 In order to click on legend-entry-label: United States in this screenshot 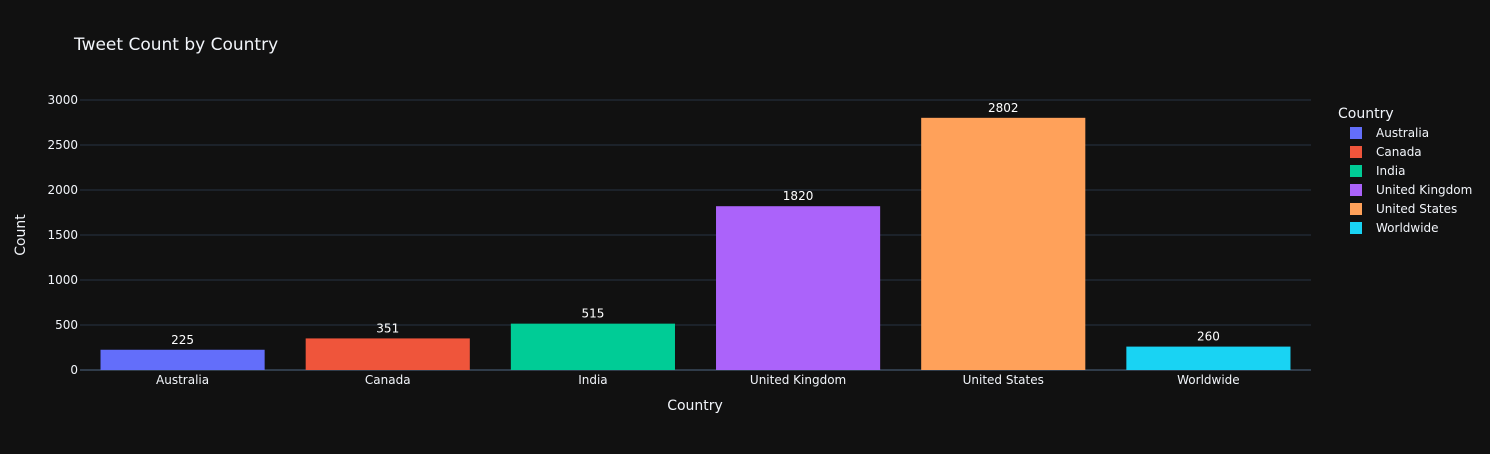, I will do `click(1416, 209)`.